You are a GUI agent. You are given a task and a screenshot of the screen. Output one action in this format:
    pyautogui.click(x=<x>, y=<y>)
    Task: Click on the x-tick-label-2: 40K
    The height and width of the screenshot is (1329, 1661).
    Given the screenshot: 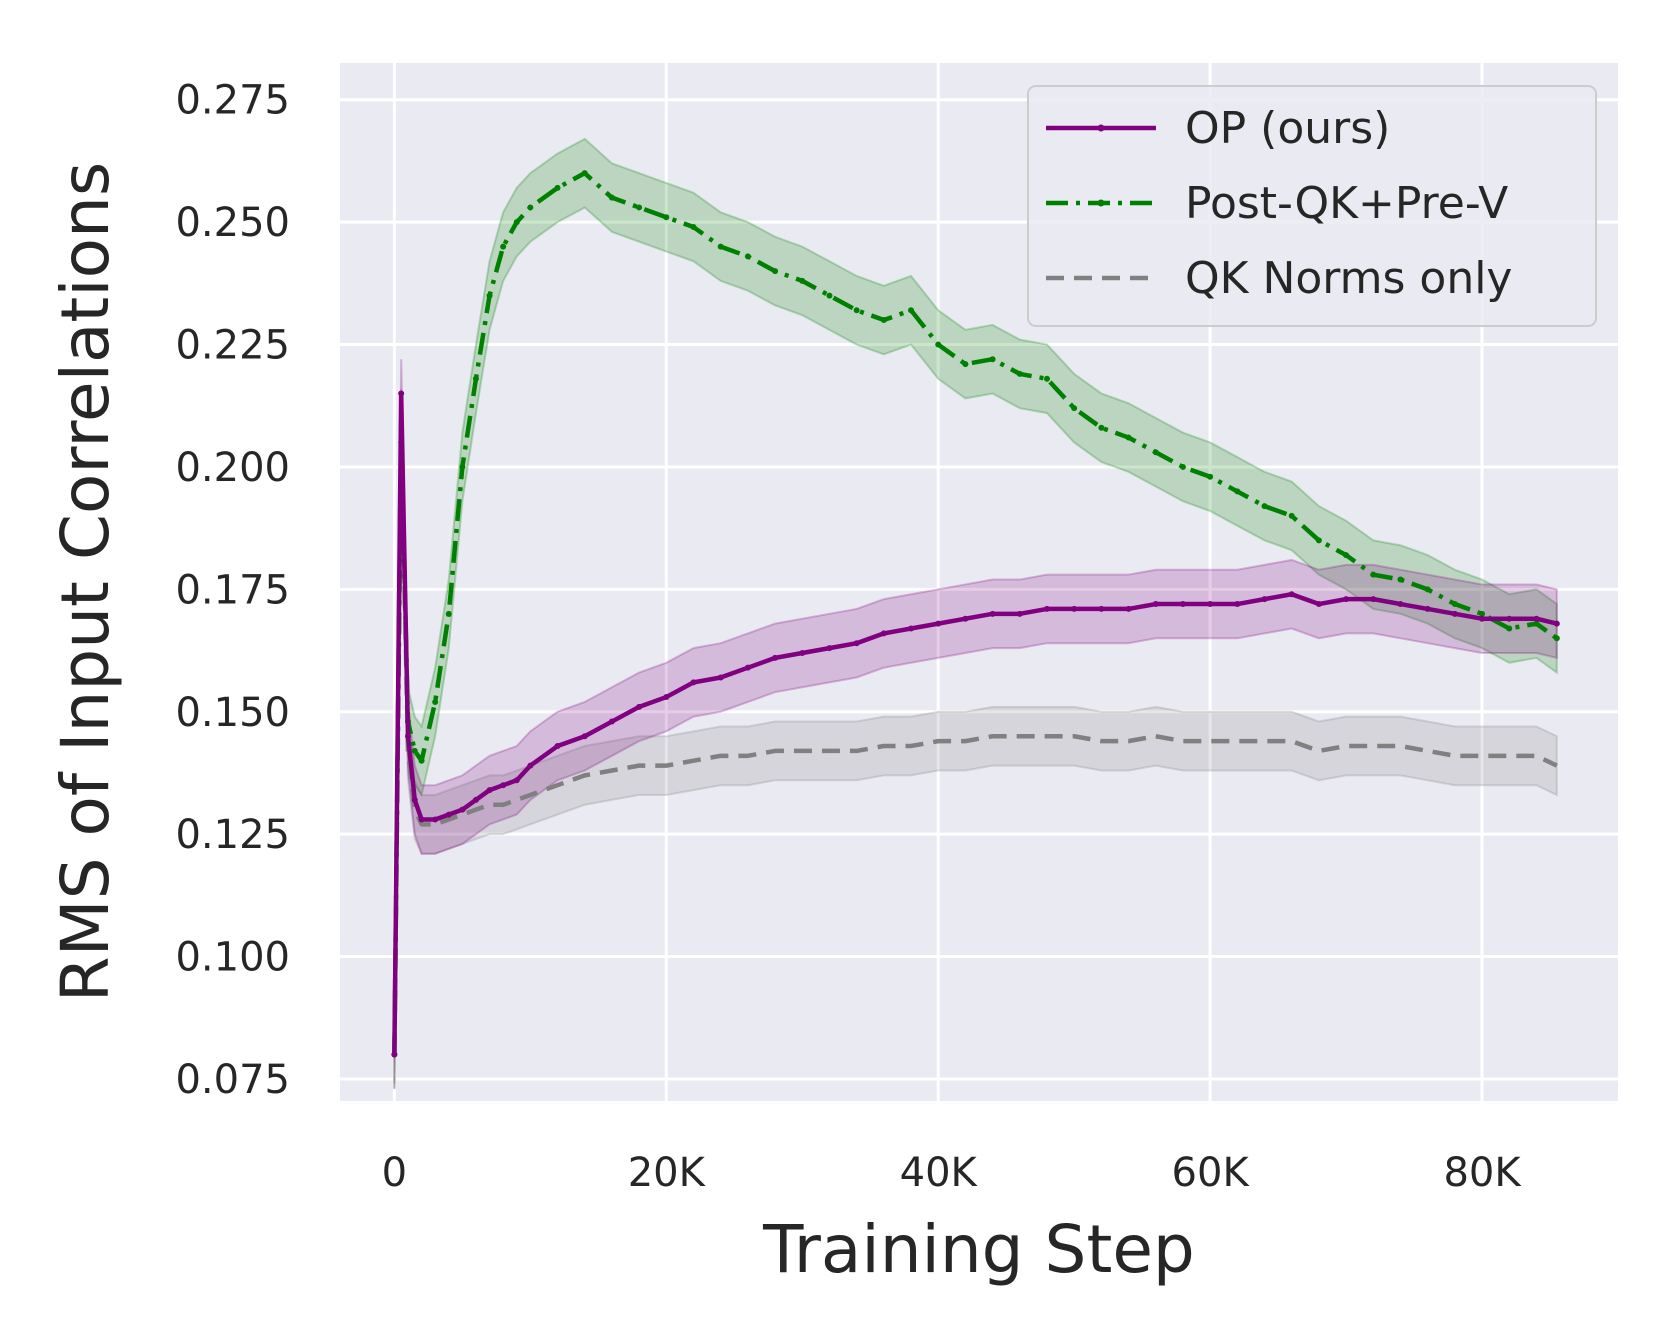 What is the action you would take?
    pyautogui.click(x=939, y=1173)
    